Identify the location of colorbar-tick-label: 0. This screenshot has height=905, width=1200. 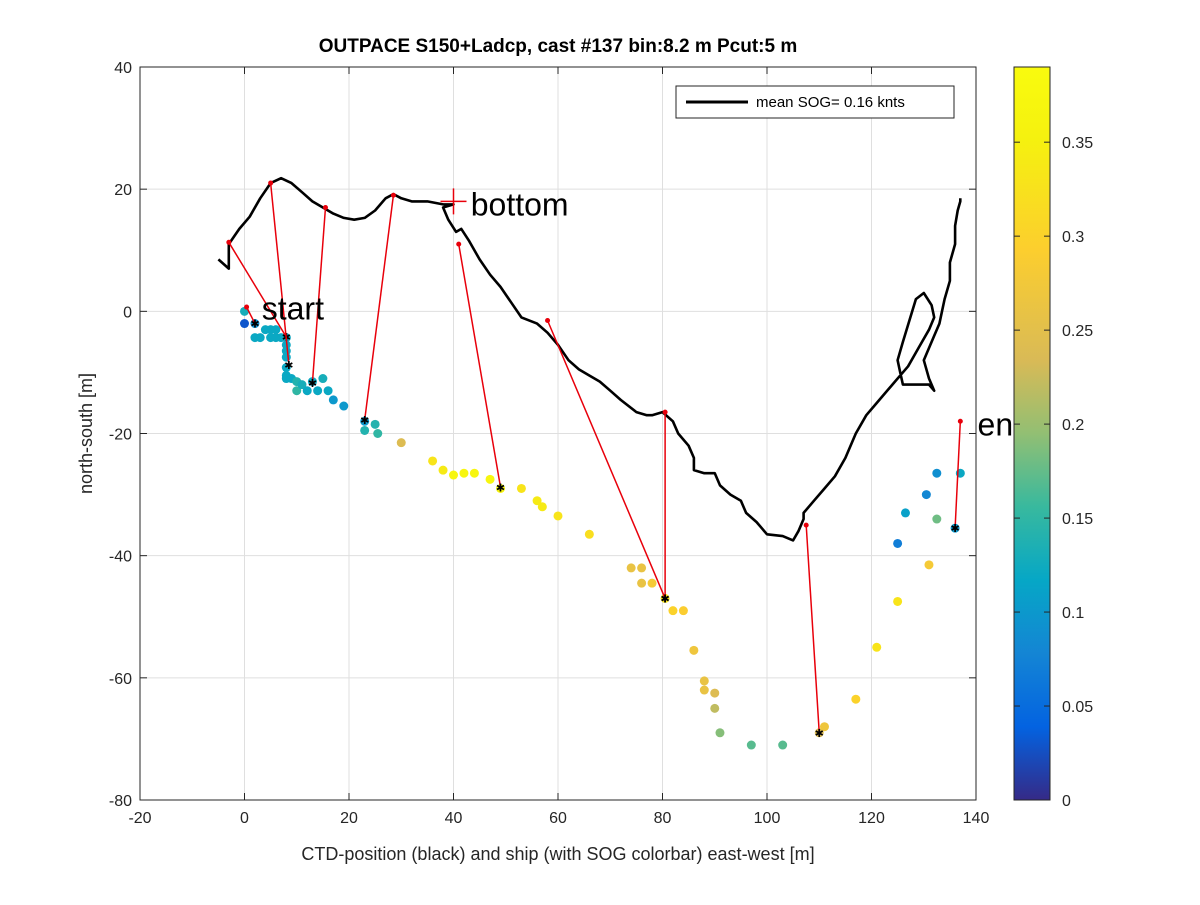
(1066, 801).